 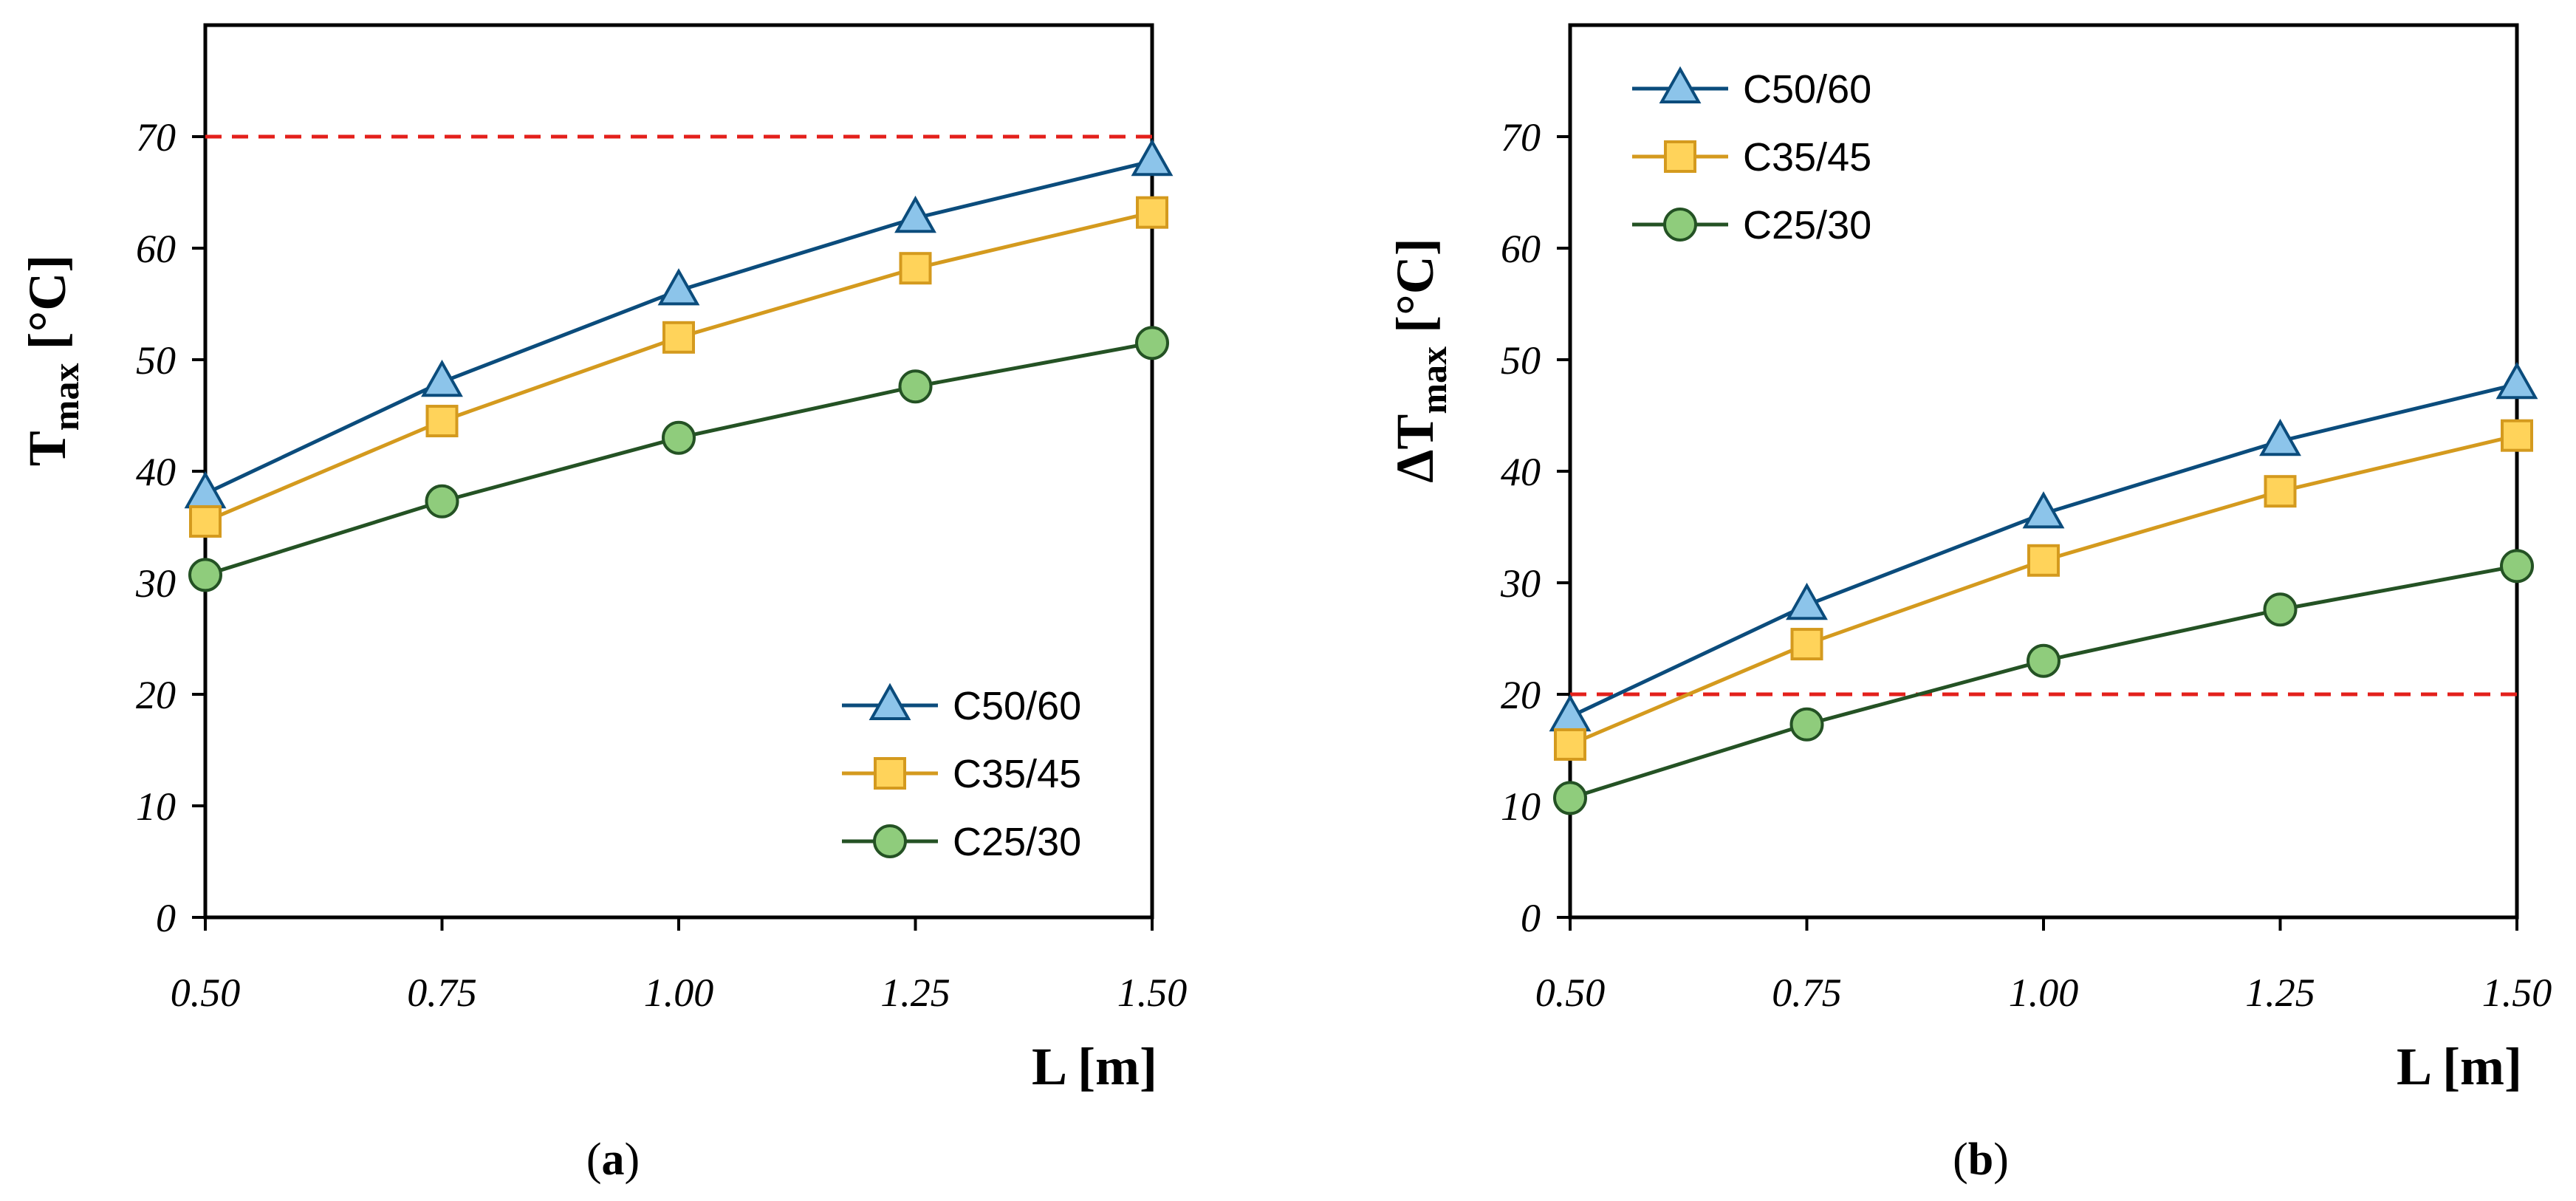 What do you see at coordinates (156, 472) in the screenshot?
I see `y-tick-label-a-40: 40` at bounding box center [156, 472].